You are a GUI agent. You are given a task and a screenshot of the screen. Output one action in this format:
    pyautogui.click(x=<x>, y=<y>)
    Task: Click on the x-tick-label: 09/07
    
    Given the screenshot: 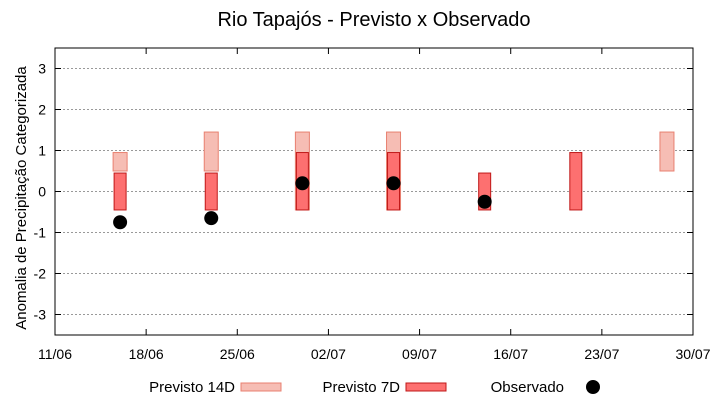 What is the action you would take?
    pyautogui.click(x=419, y=354)
    